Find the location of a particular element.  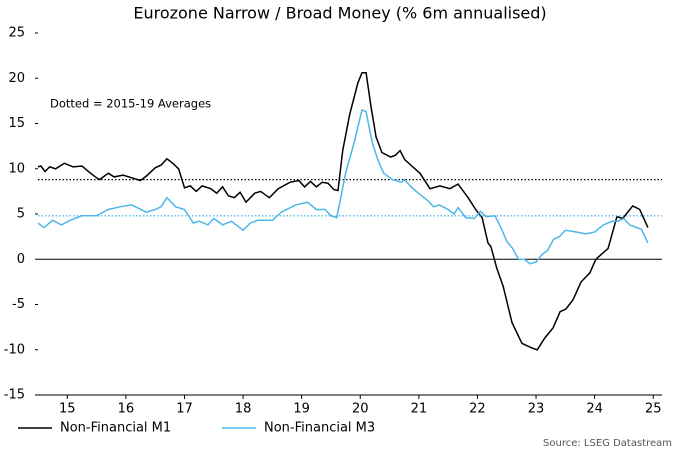

x-tick-label: 25 is located at coordinates (653, 409).